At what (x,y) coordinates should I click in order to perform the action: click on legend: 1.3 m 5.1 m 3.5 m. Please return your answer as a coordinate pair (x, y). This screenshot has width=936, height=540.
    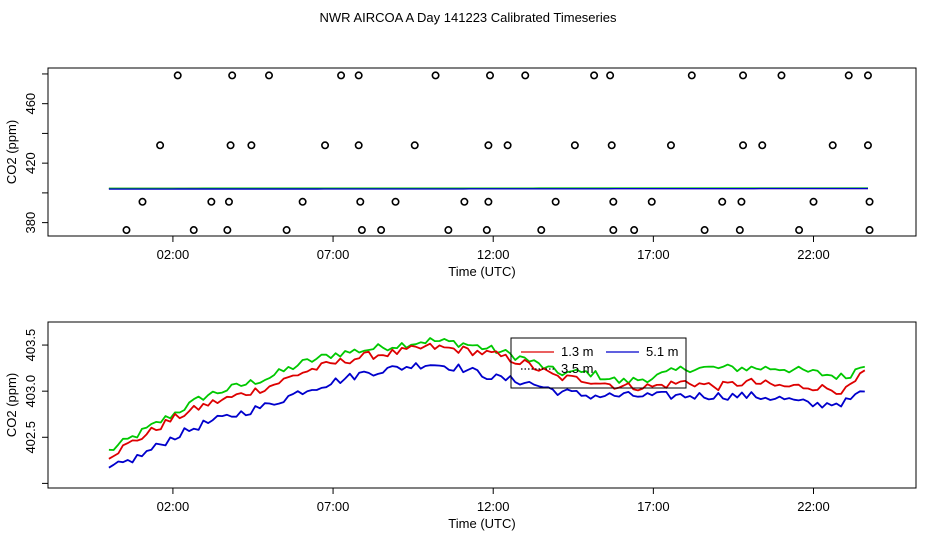
    Looking at the image, I should click on (598, 363).